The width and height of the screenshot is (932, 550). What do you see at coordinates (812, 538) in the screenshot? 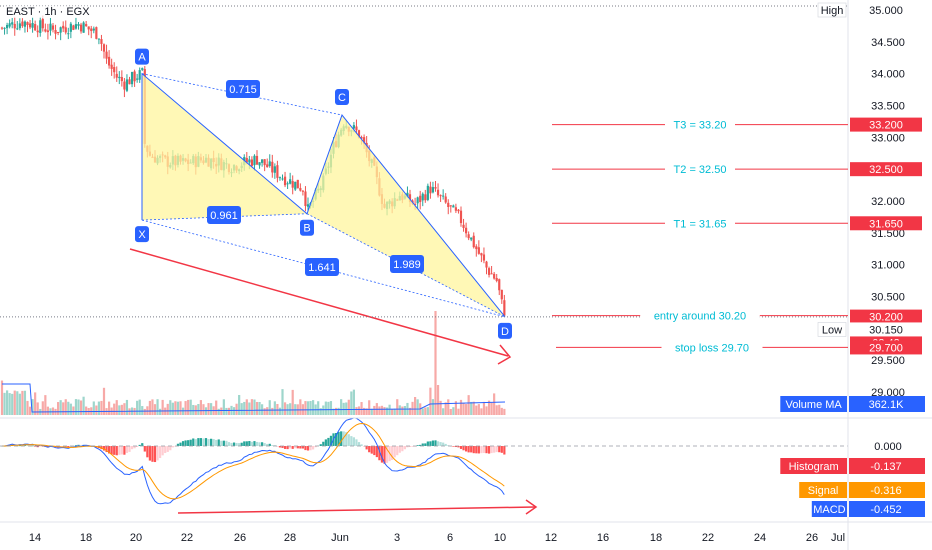
I see `time-tick-label: 26` at bounding box center [812, 538].